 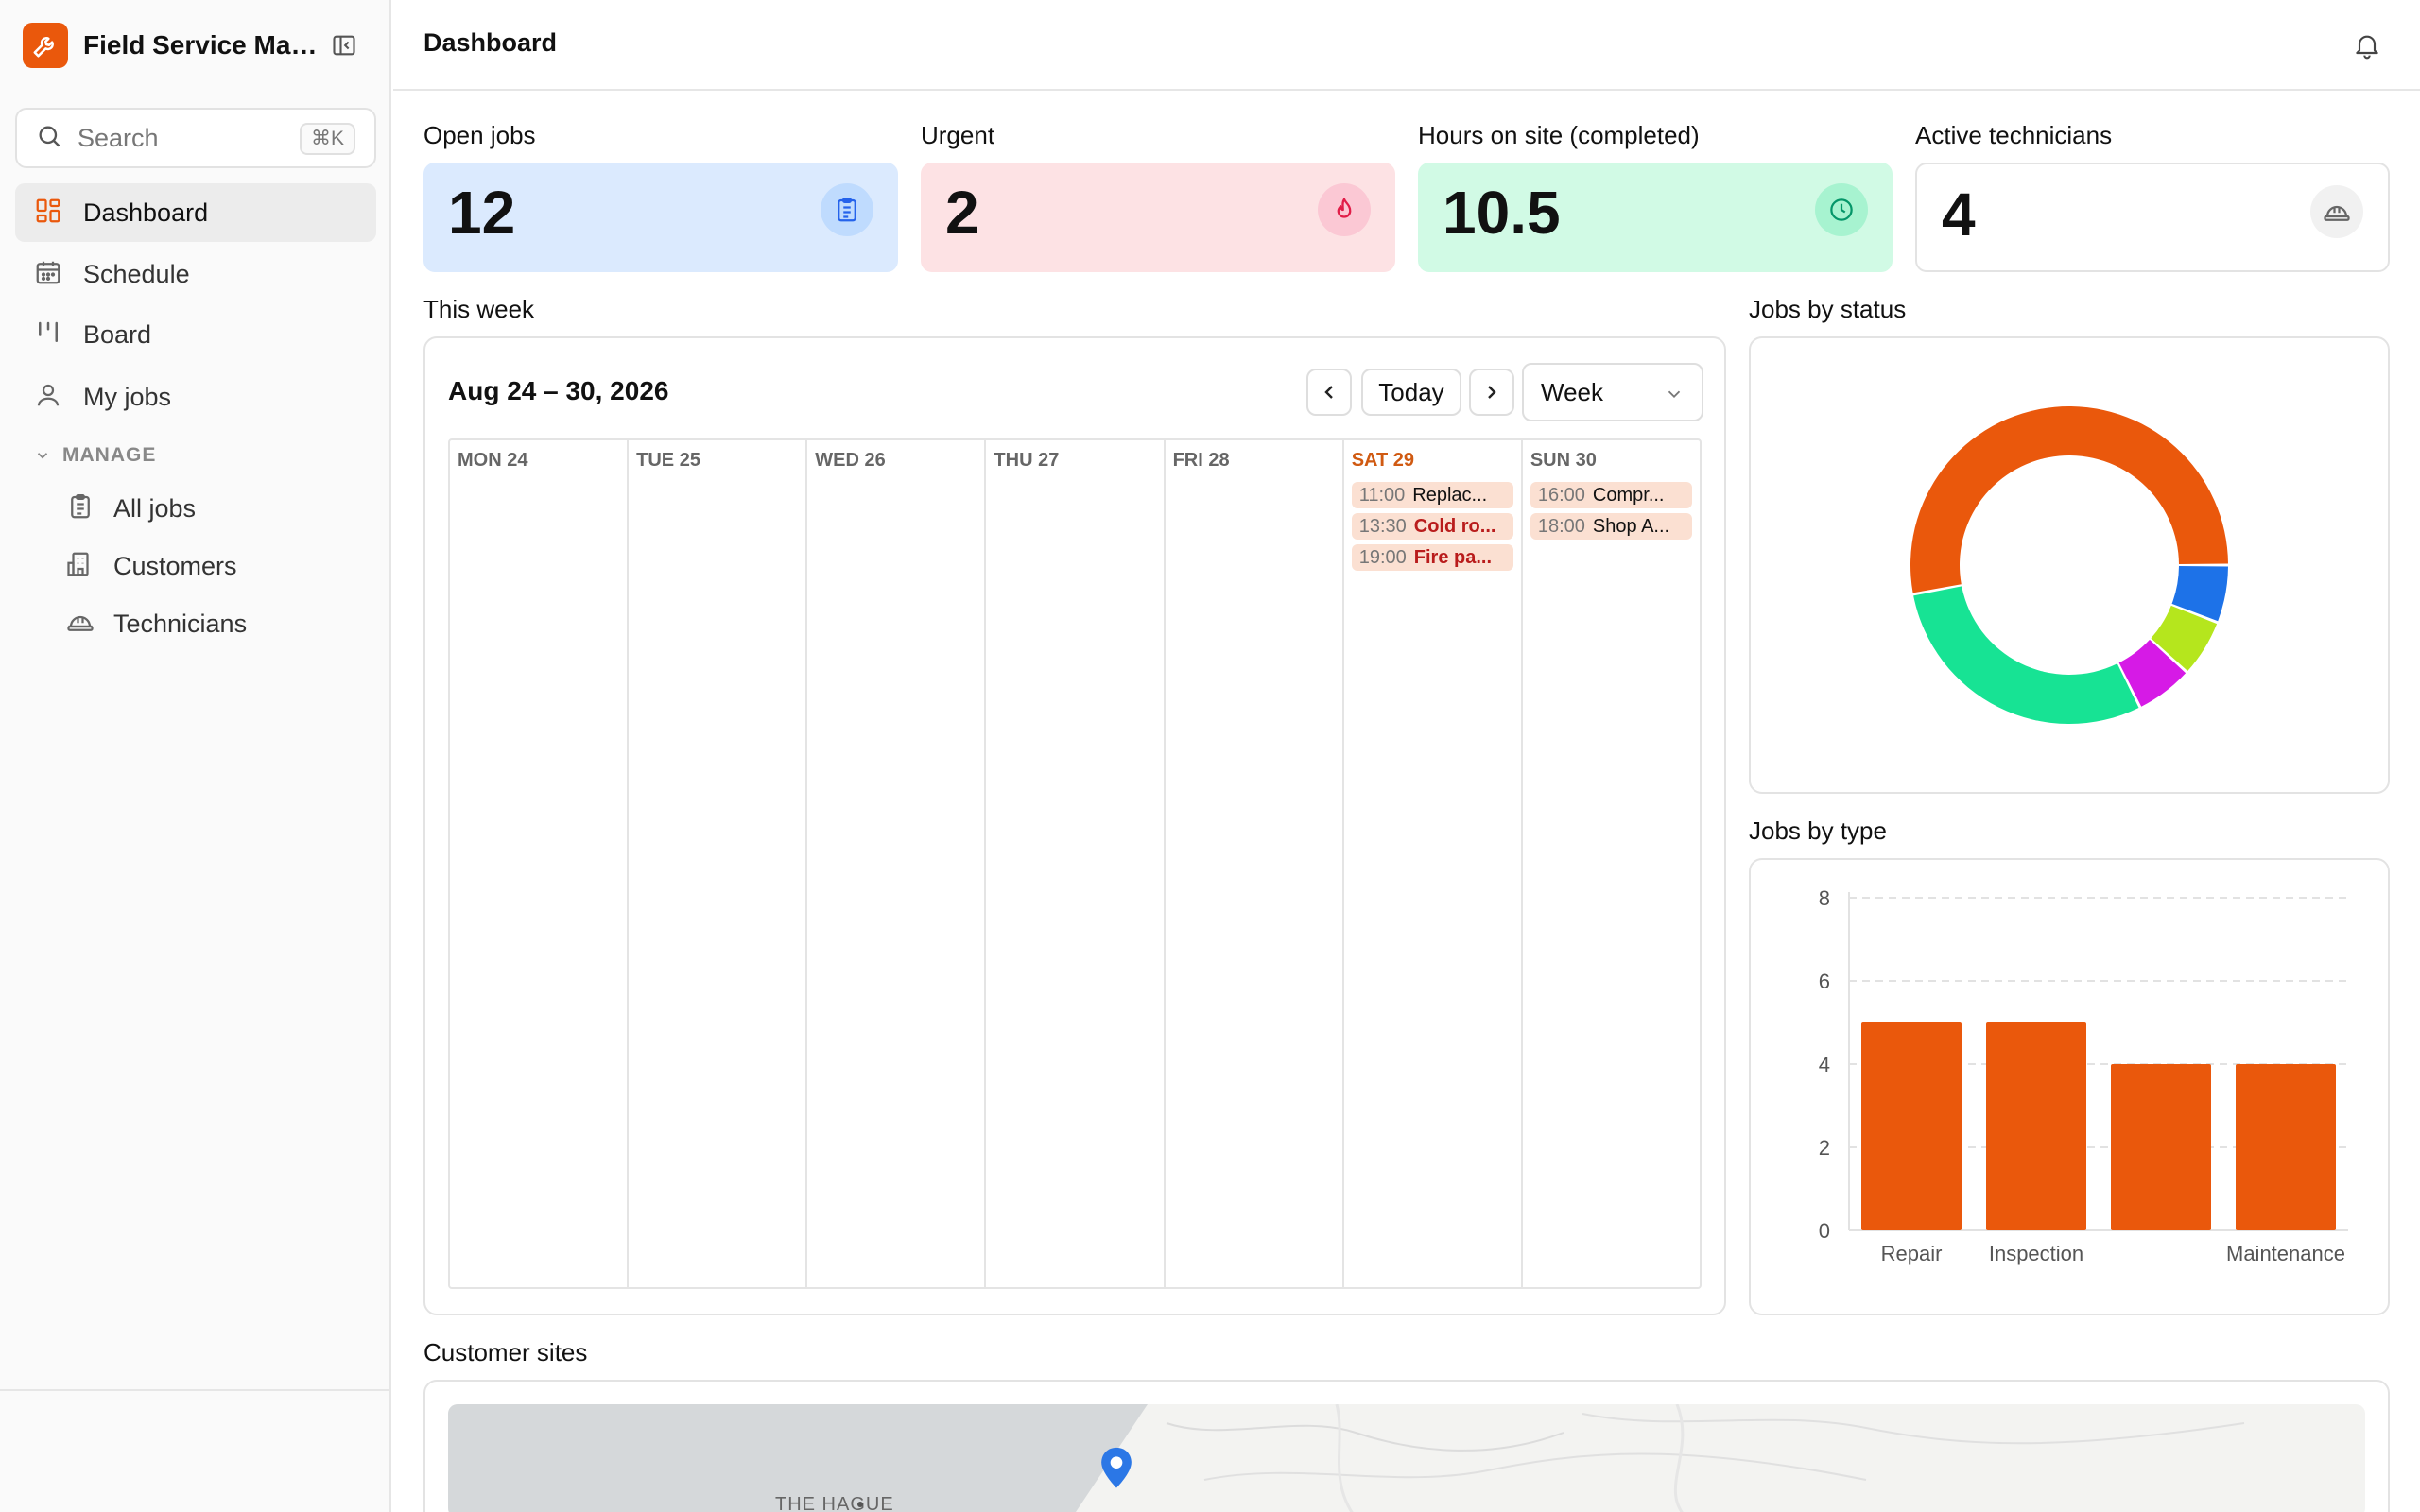 I want to click on hardhat-icon, so click(x=80, y=624).